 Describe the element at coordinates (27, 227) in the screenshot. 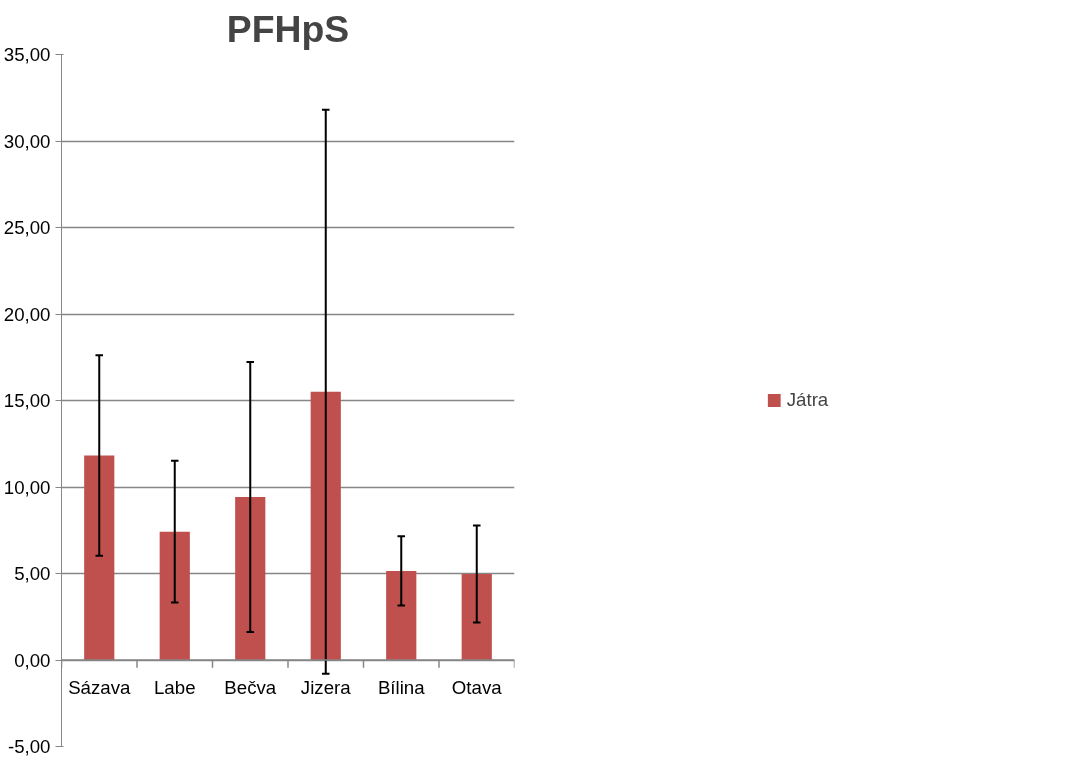

I see `y-tick-label: 25,00` at that location.